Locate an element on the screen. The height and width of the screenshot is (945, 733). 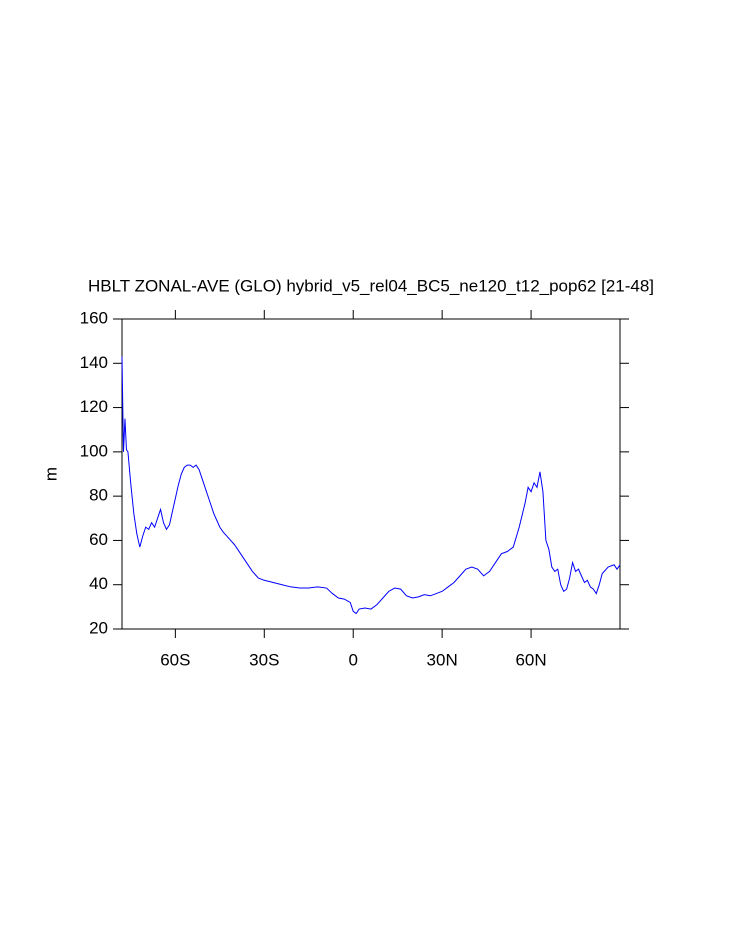
y-tick-label: 20 is located at coordinates (98, 627).